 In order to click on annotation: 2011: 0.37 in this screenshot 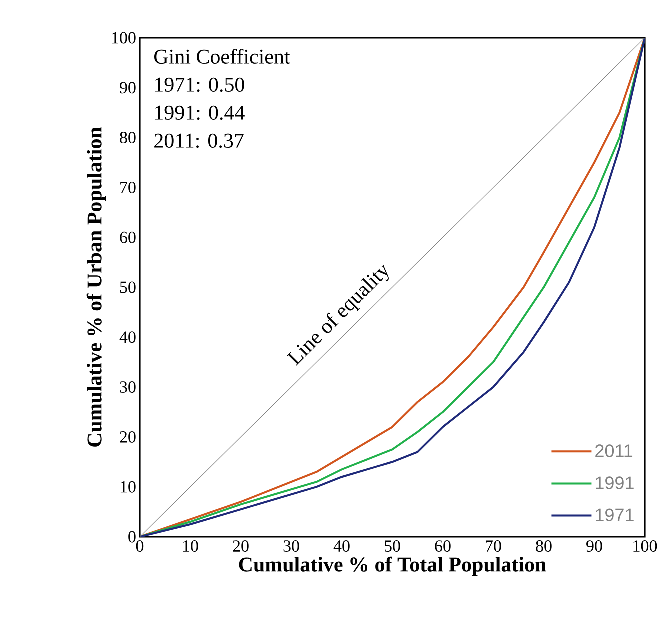, I will do `click(199, 141)`.